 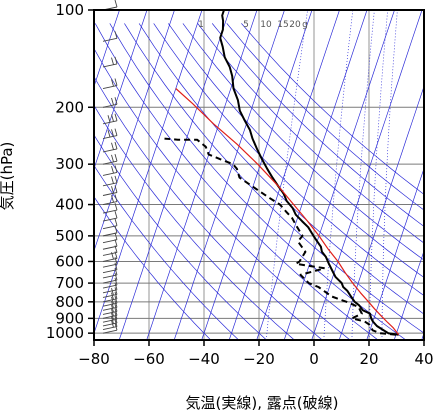 I want to click on x-tick-label: −20, so click(x=259, y=359).